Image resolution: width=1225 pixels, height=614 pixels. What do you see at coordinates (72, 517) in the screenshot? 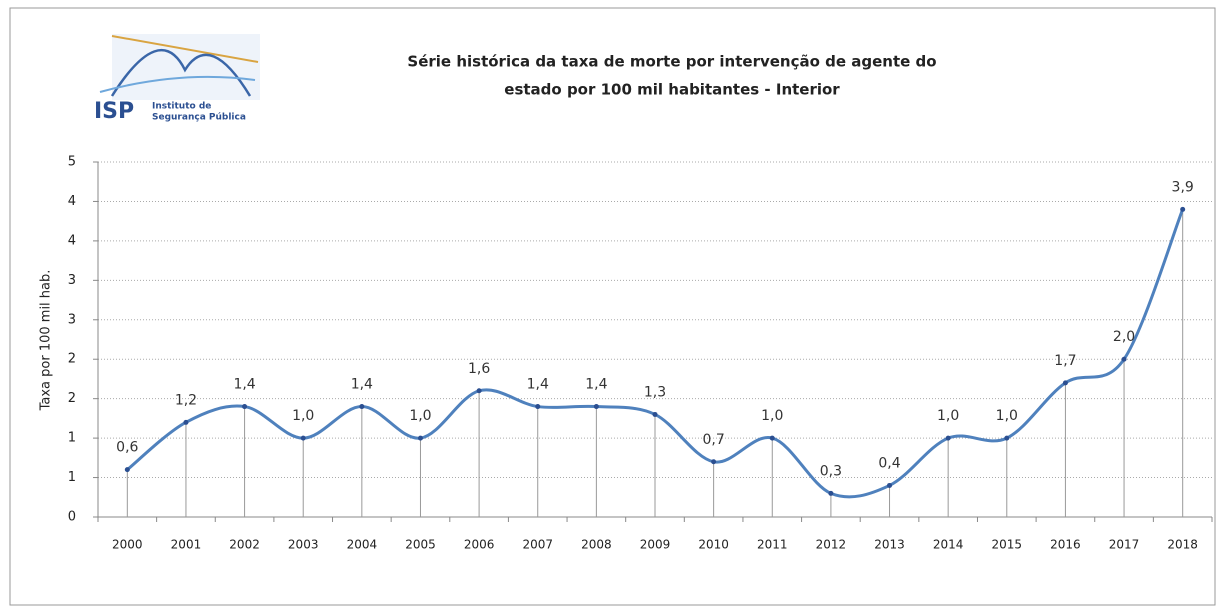
I see `y-tick-label: 0` at bounding box center [72, 517].